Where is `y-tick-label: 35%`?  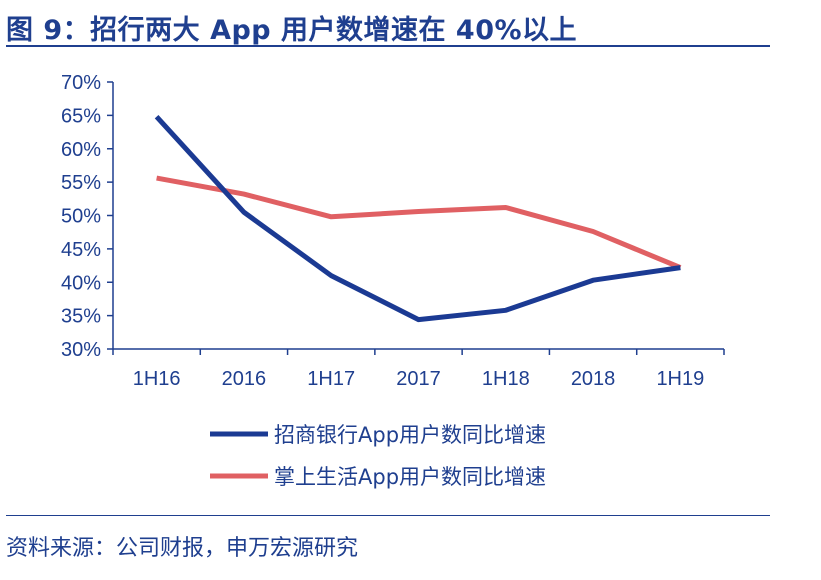 y-tick-label: 35% is located at coordinates (81, 317).